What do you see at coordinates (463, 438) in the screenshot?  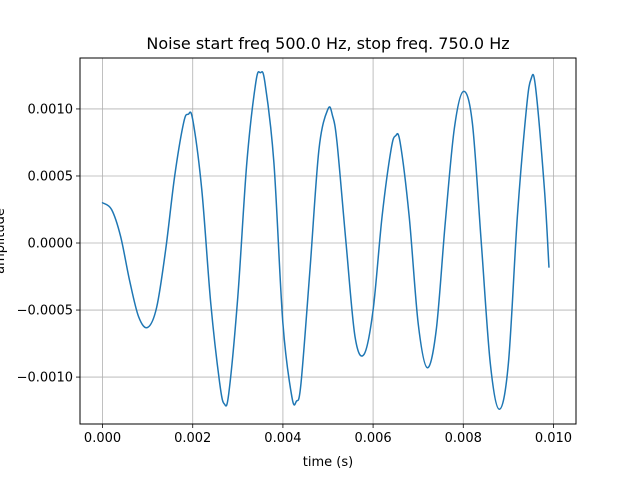 I see `x-tick-label: 0.008` at bounding box center [463, 438].